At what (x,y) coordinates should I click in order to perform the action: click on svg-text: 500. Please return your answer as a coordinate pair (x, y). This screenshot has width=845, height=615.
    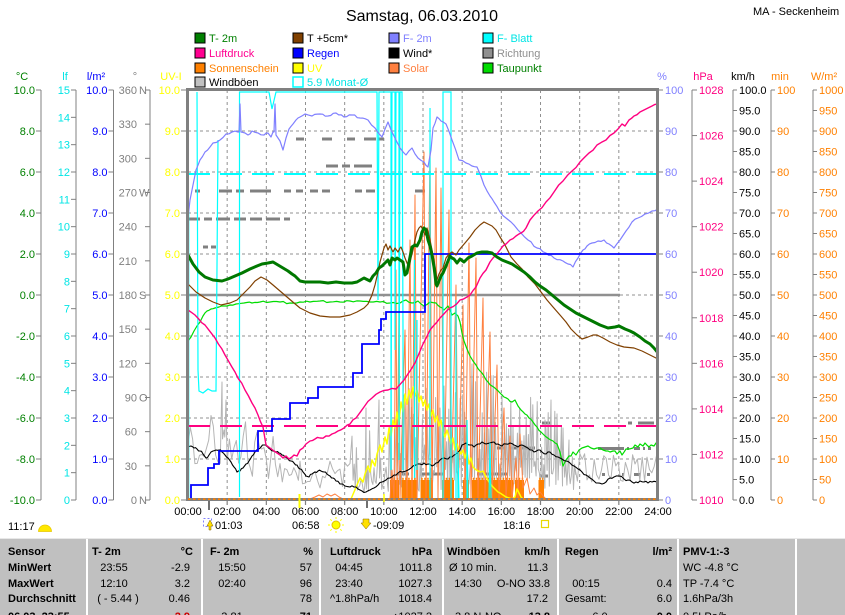
    Looking at the image, I should click on (828, 296).